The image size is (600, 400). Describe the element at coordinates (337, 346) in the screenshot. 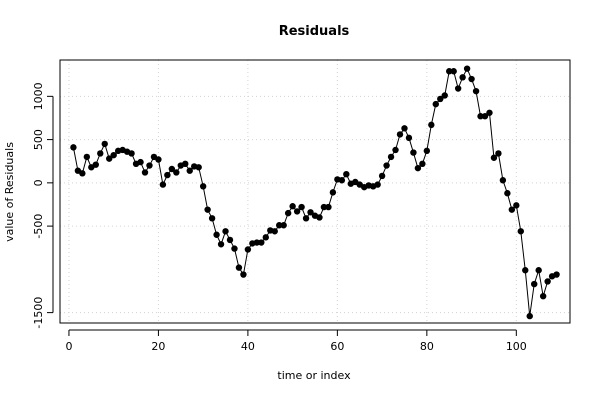

I see `x-tick-label: 60` at that location.